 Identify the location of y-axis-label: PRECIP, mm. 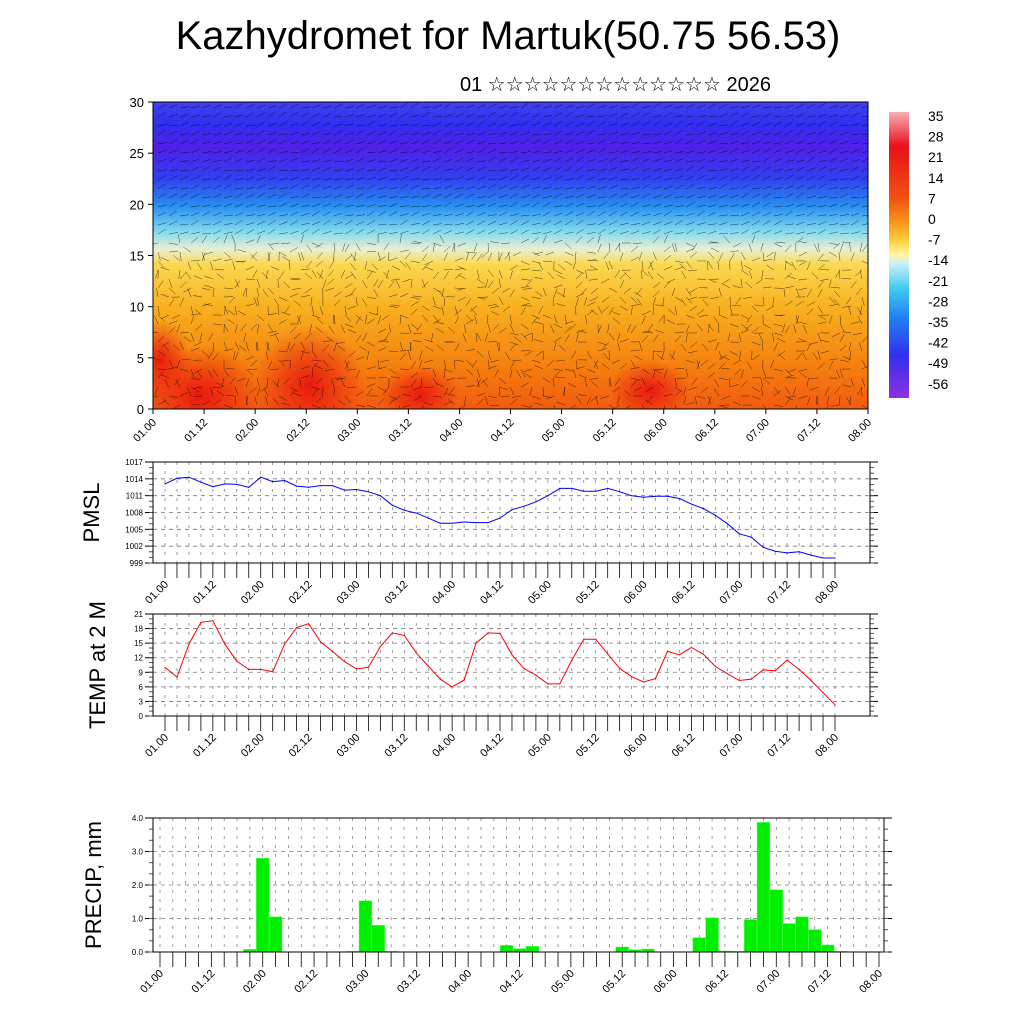
(93, 885).